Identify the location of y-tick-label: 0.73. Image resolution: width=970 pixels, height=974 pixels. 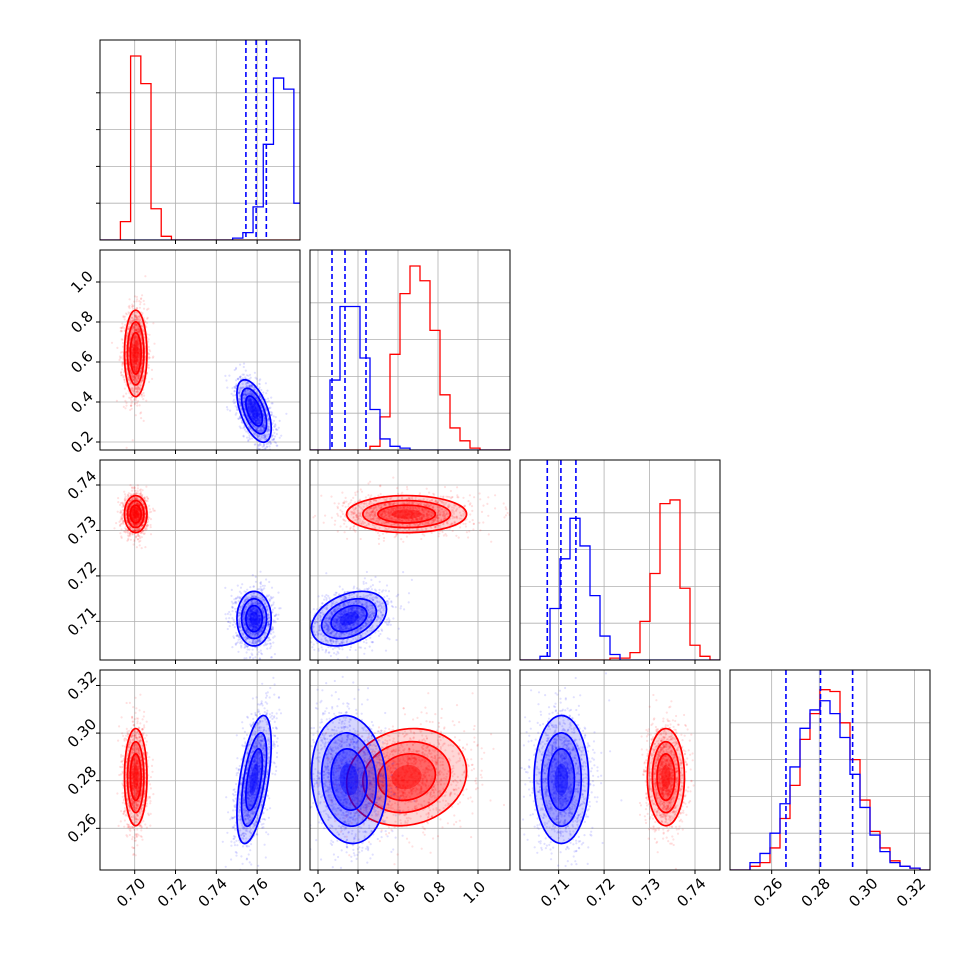
(82, 530).